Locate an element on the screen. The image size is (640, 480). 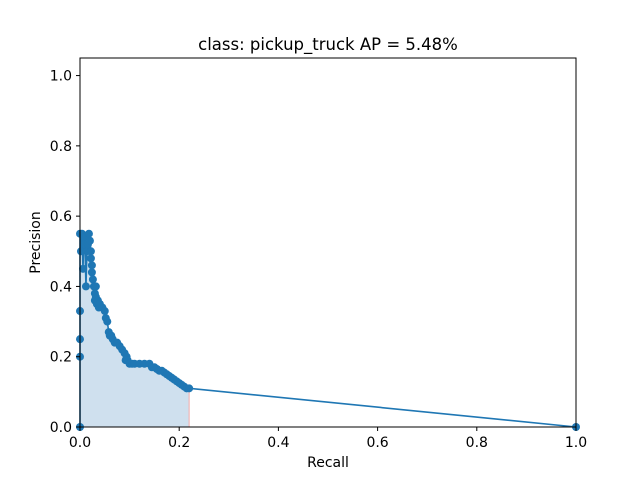
x-tick-label: 0.2 is located at coordinates (179, 443).